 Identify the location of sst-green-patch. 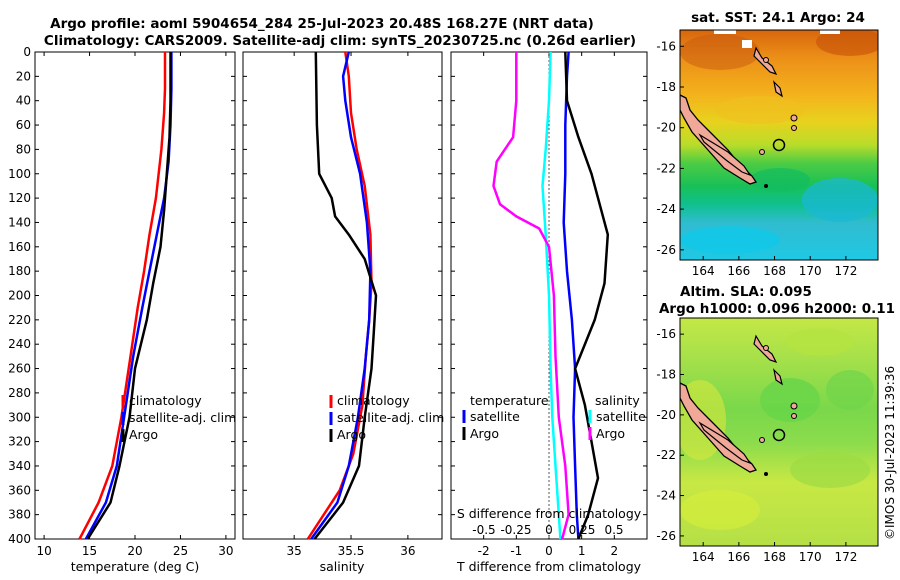
(780, 180).